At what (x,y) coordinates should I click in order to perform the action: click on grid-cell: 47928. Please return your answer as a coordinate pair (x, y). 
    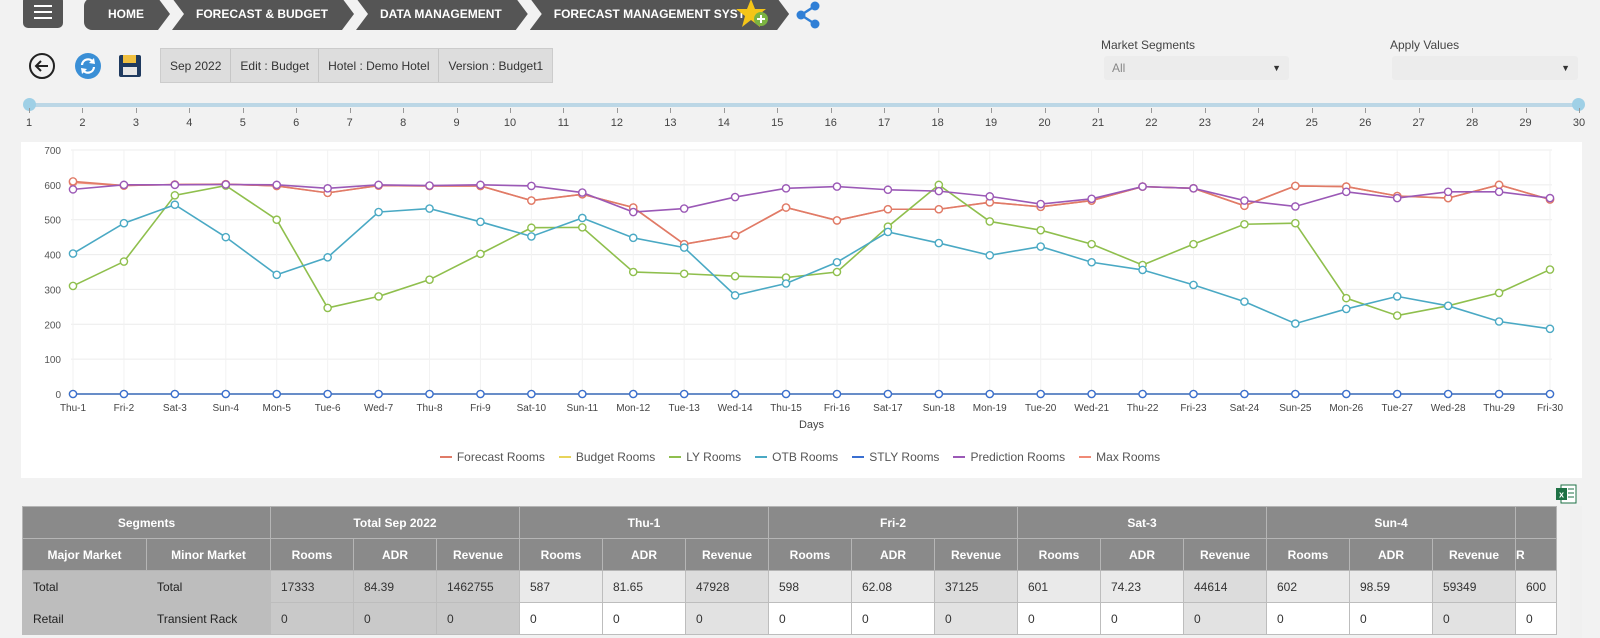
    Looking at the image, I should click on (727, 586).